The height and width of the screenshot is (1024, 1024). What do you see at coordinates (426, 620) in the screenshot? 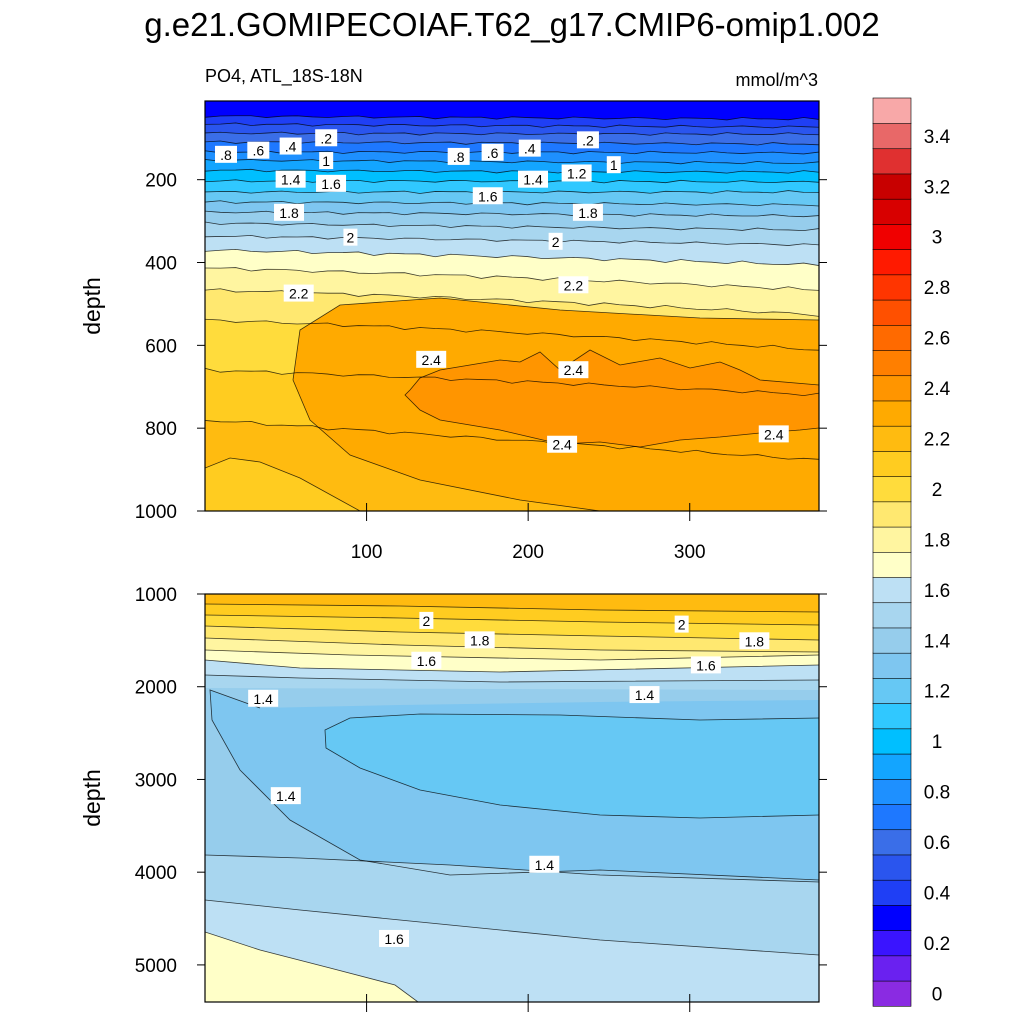
I see `lower-contour-label-0: 2` at bounding box center [426, 620].